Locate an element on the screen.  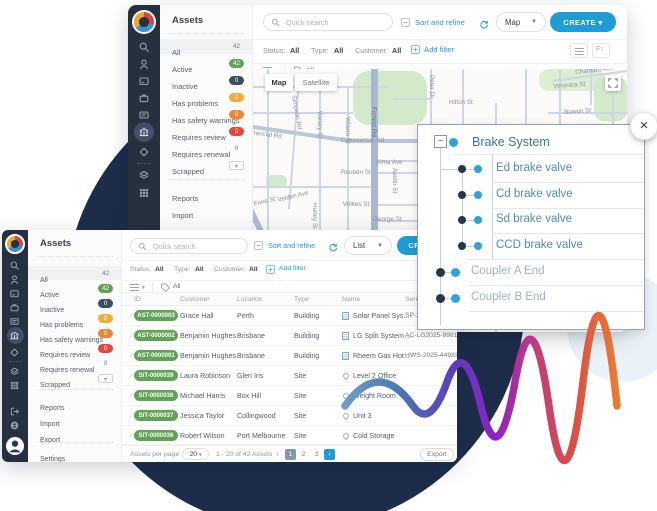
next-page-button: › is located at coordinates (329, 454).